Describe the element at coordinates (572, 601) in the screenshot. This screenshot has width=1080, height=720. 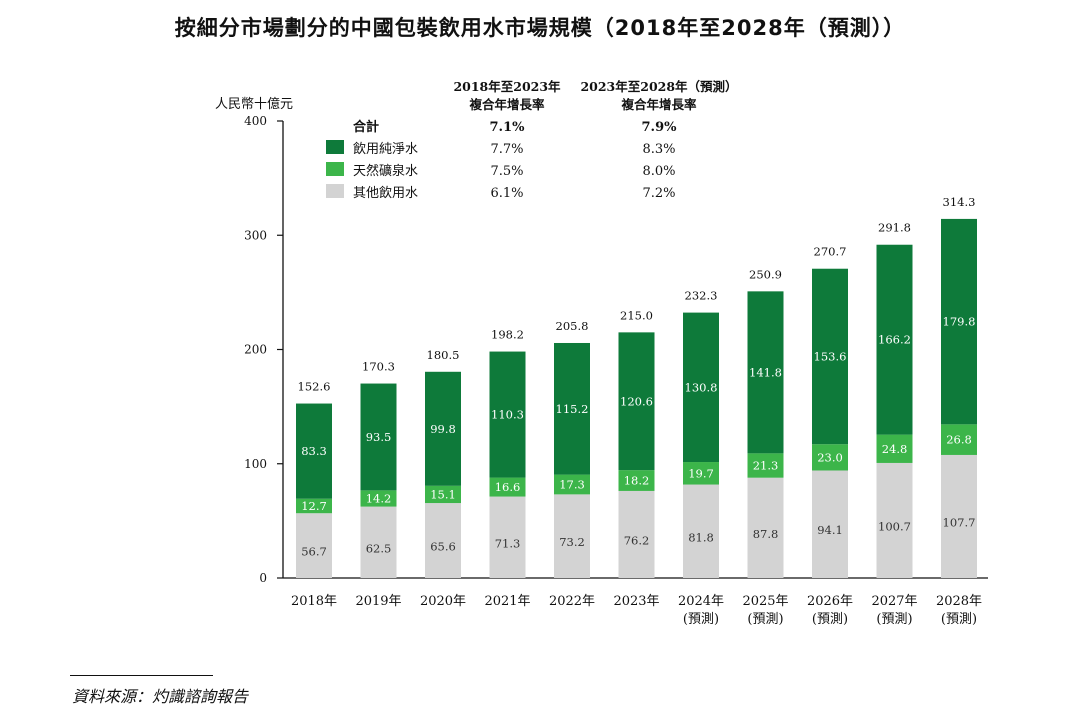
I see `x-tick-label: 2022年` at that location.